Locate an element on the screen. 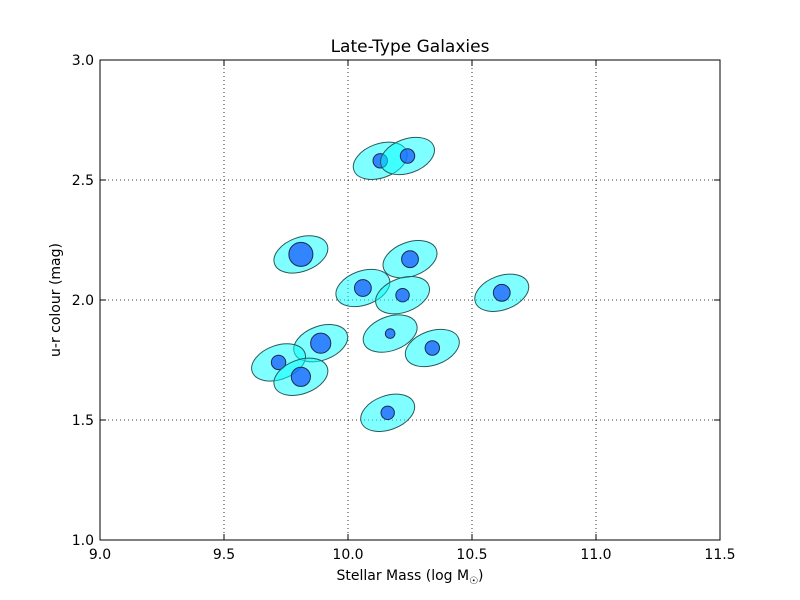 This screenshot has height=600, width=800. x-tick-label: 9.0 is located at coordinates (100, 555).